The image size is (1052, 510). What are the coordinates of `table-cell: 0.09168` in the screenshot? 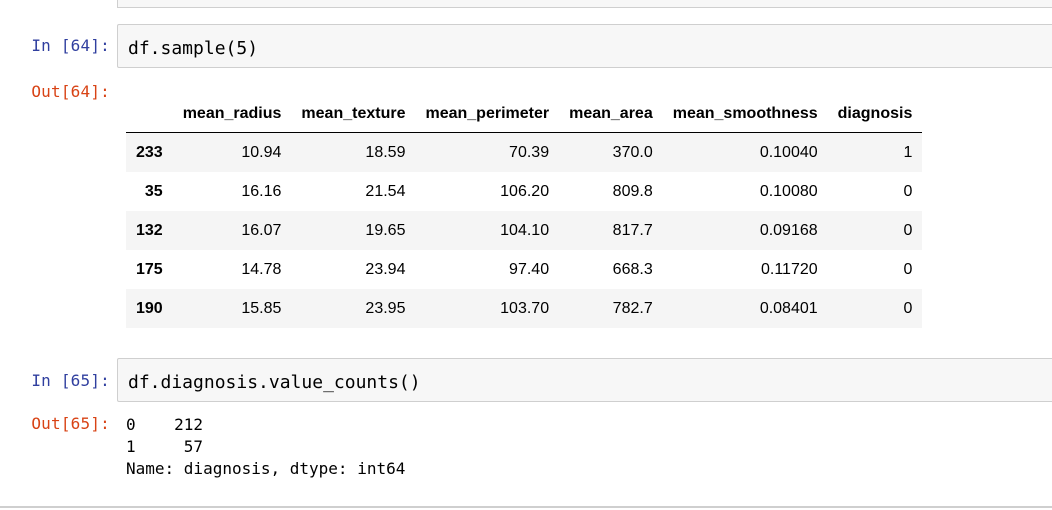 It's located at (788, 230).